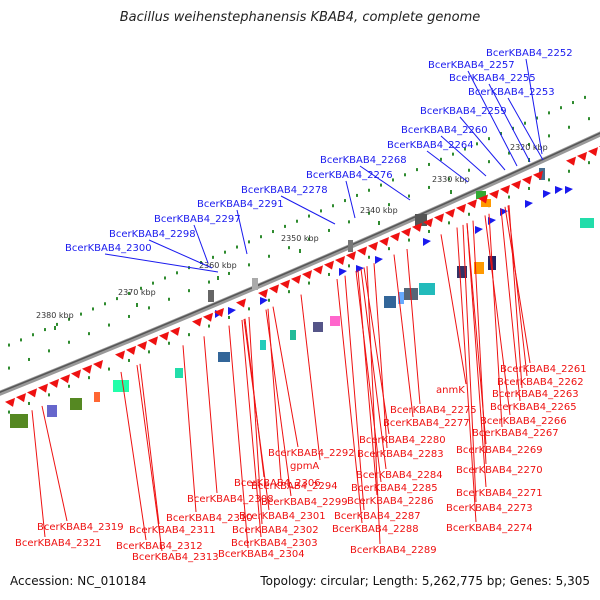  I want to click on reverse-gene-label: BcerKBAB4_2321, so click(58, 543).